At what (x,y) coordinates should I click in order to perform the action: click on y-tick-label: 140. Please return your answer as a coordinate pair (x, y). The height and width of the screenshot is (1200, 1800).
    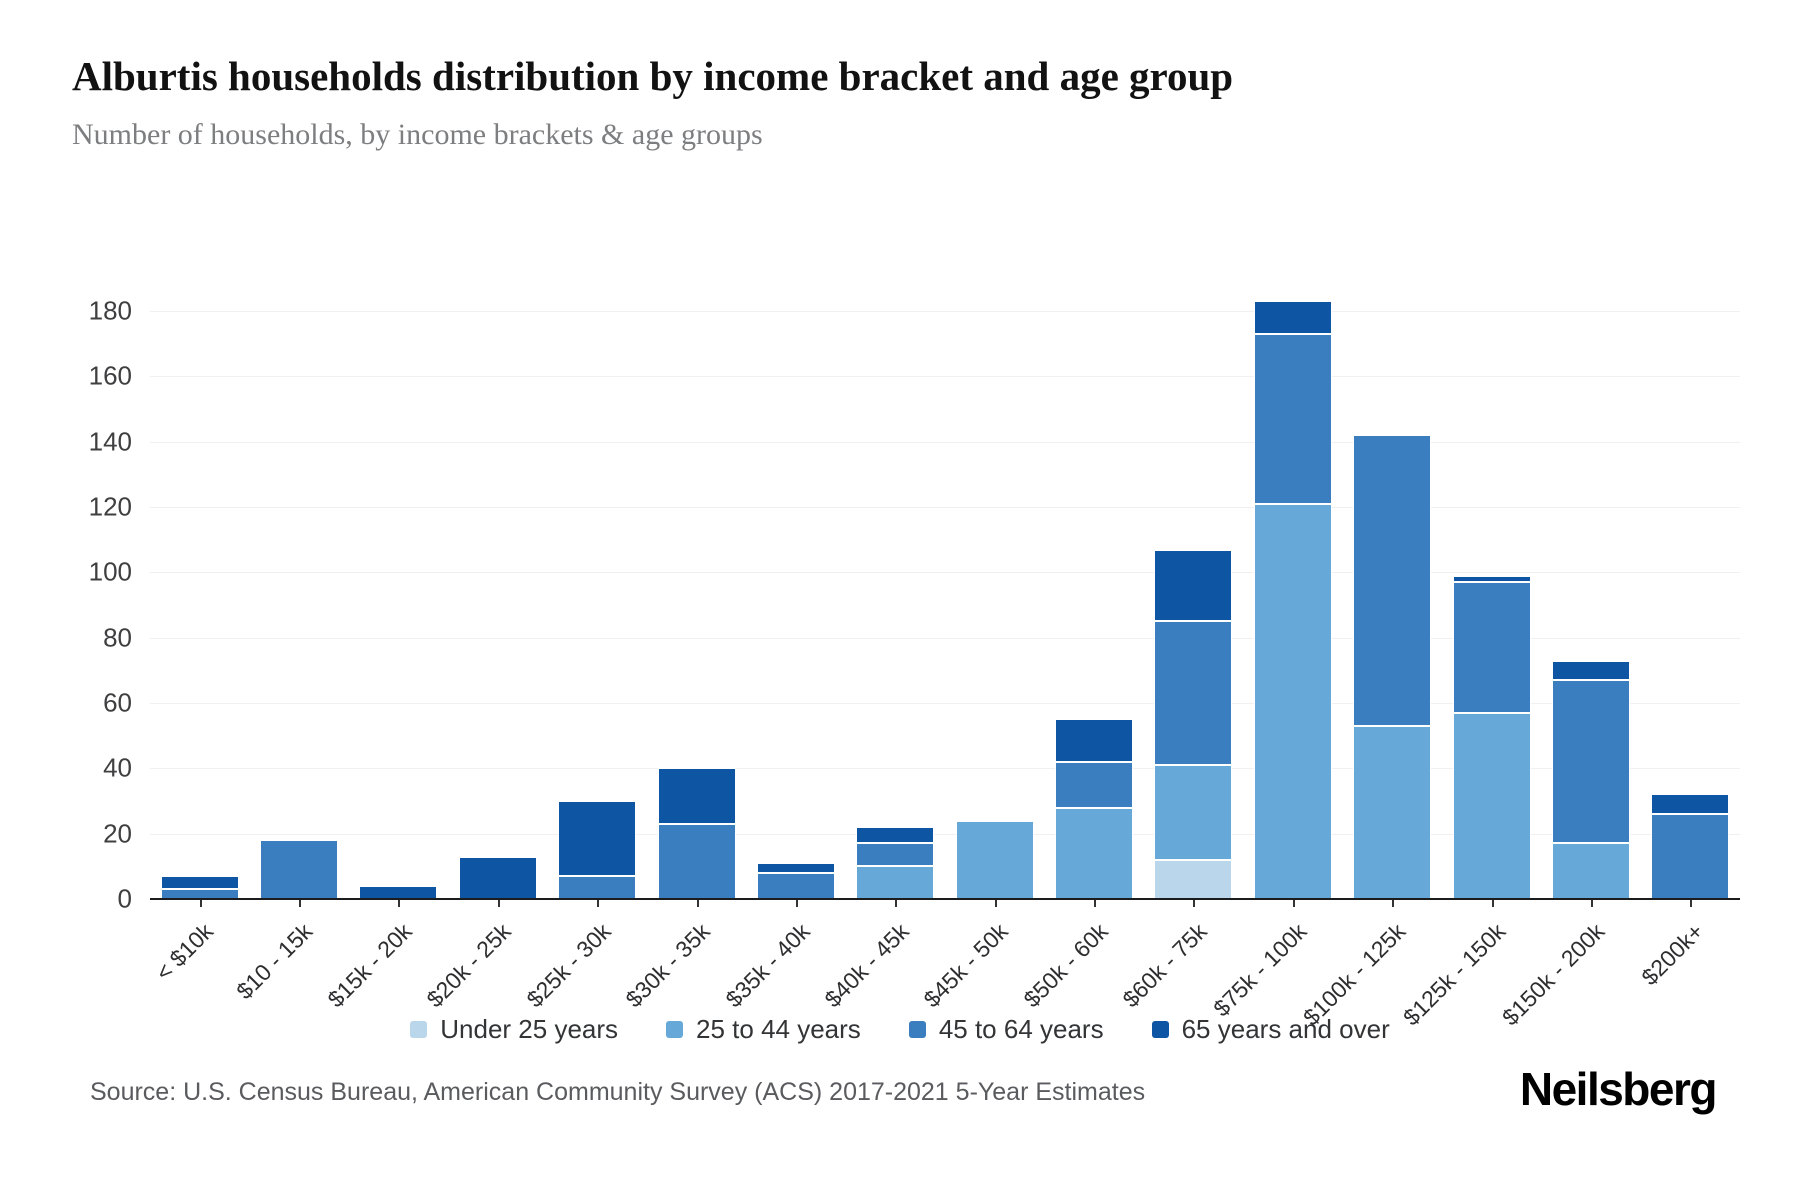
    Looking at the image, I should click on (110, 441).